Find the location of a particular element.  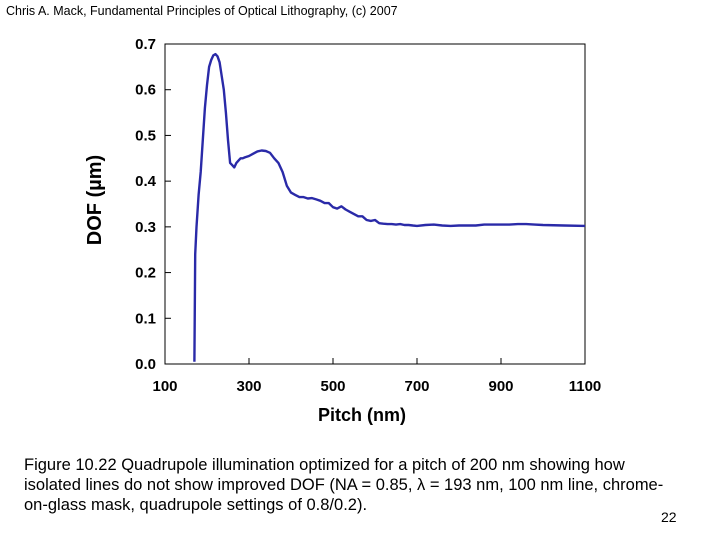

x-tick-label: 900 is located at coordinates (500, 386).